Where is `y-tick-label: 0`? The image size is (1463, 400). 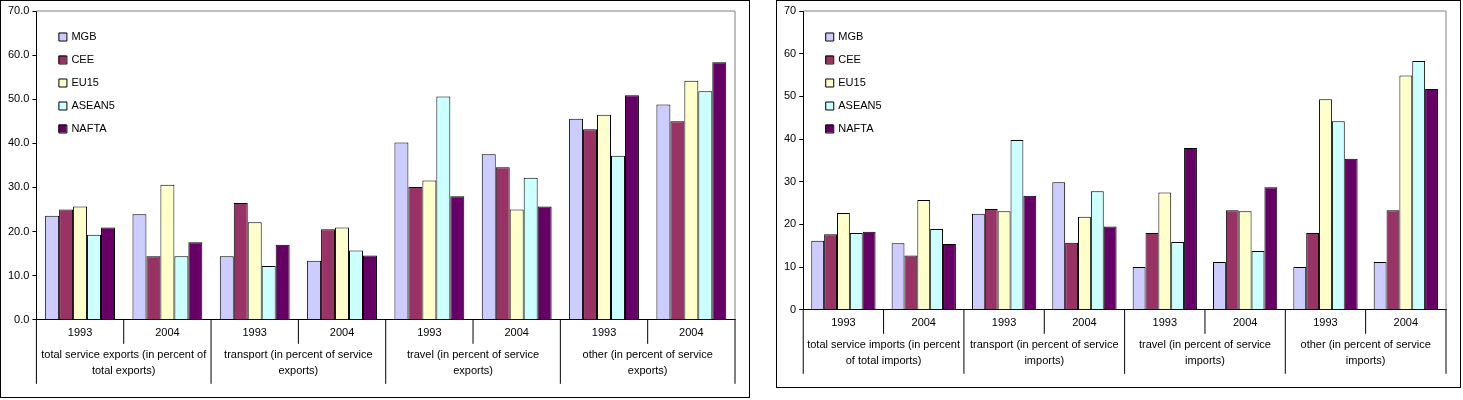
y-tick-label: 0 is located at coordinates (793, 308).